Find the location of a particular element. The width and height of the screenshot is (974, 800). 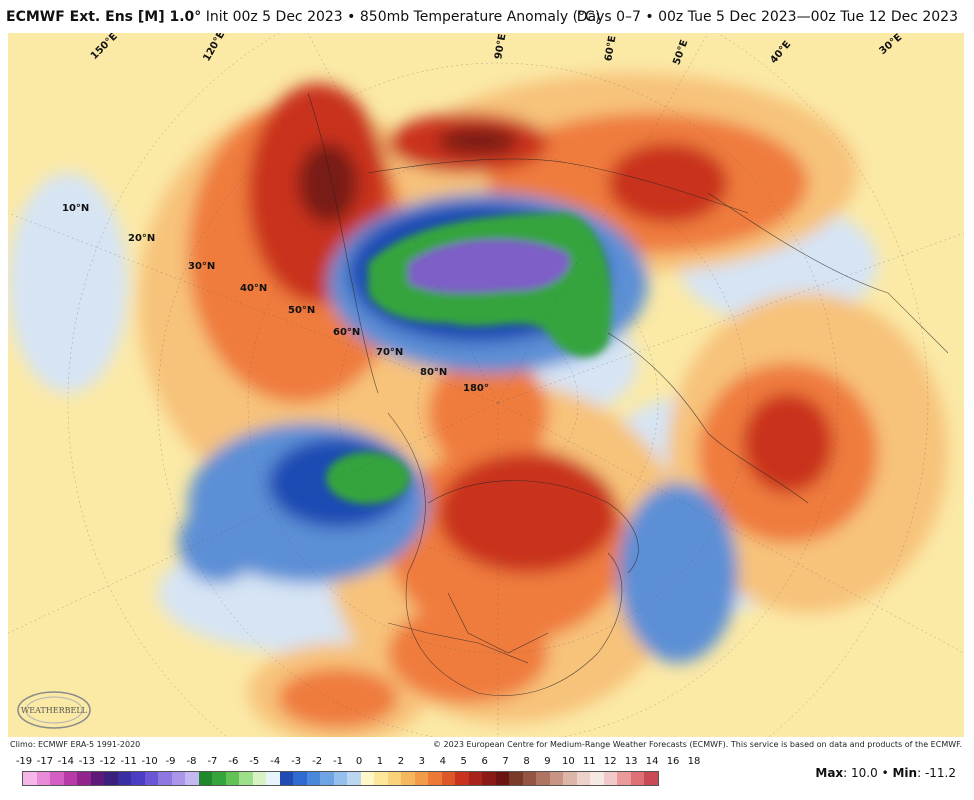

legend-label: -2 is located at coordinates (317, 761).